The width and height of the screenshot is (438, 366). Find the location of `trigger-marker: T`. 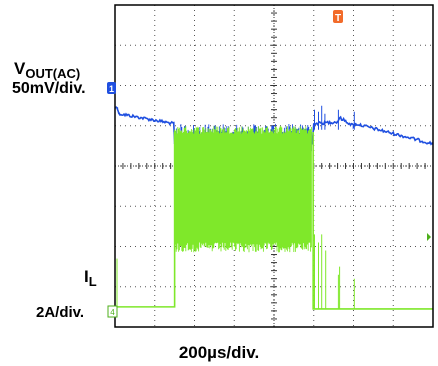

trigger-marker: T is located at coordinates (338, 17).